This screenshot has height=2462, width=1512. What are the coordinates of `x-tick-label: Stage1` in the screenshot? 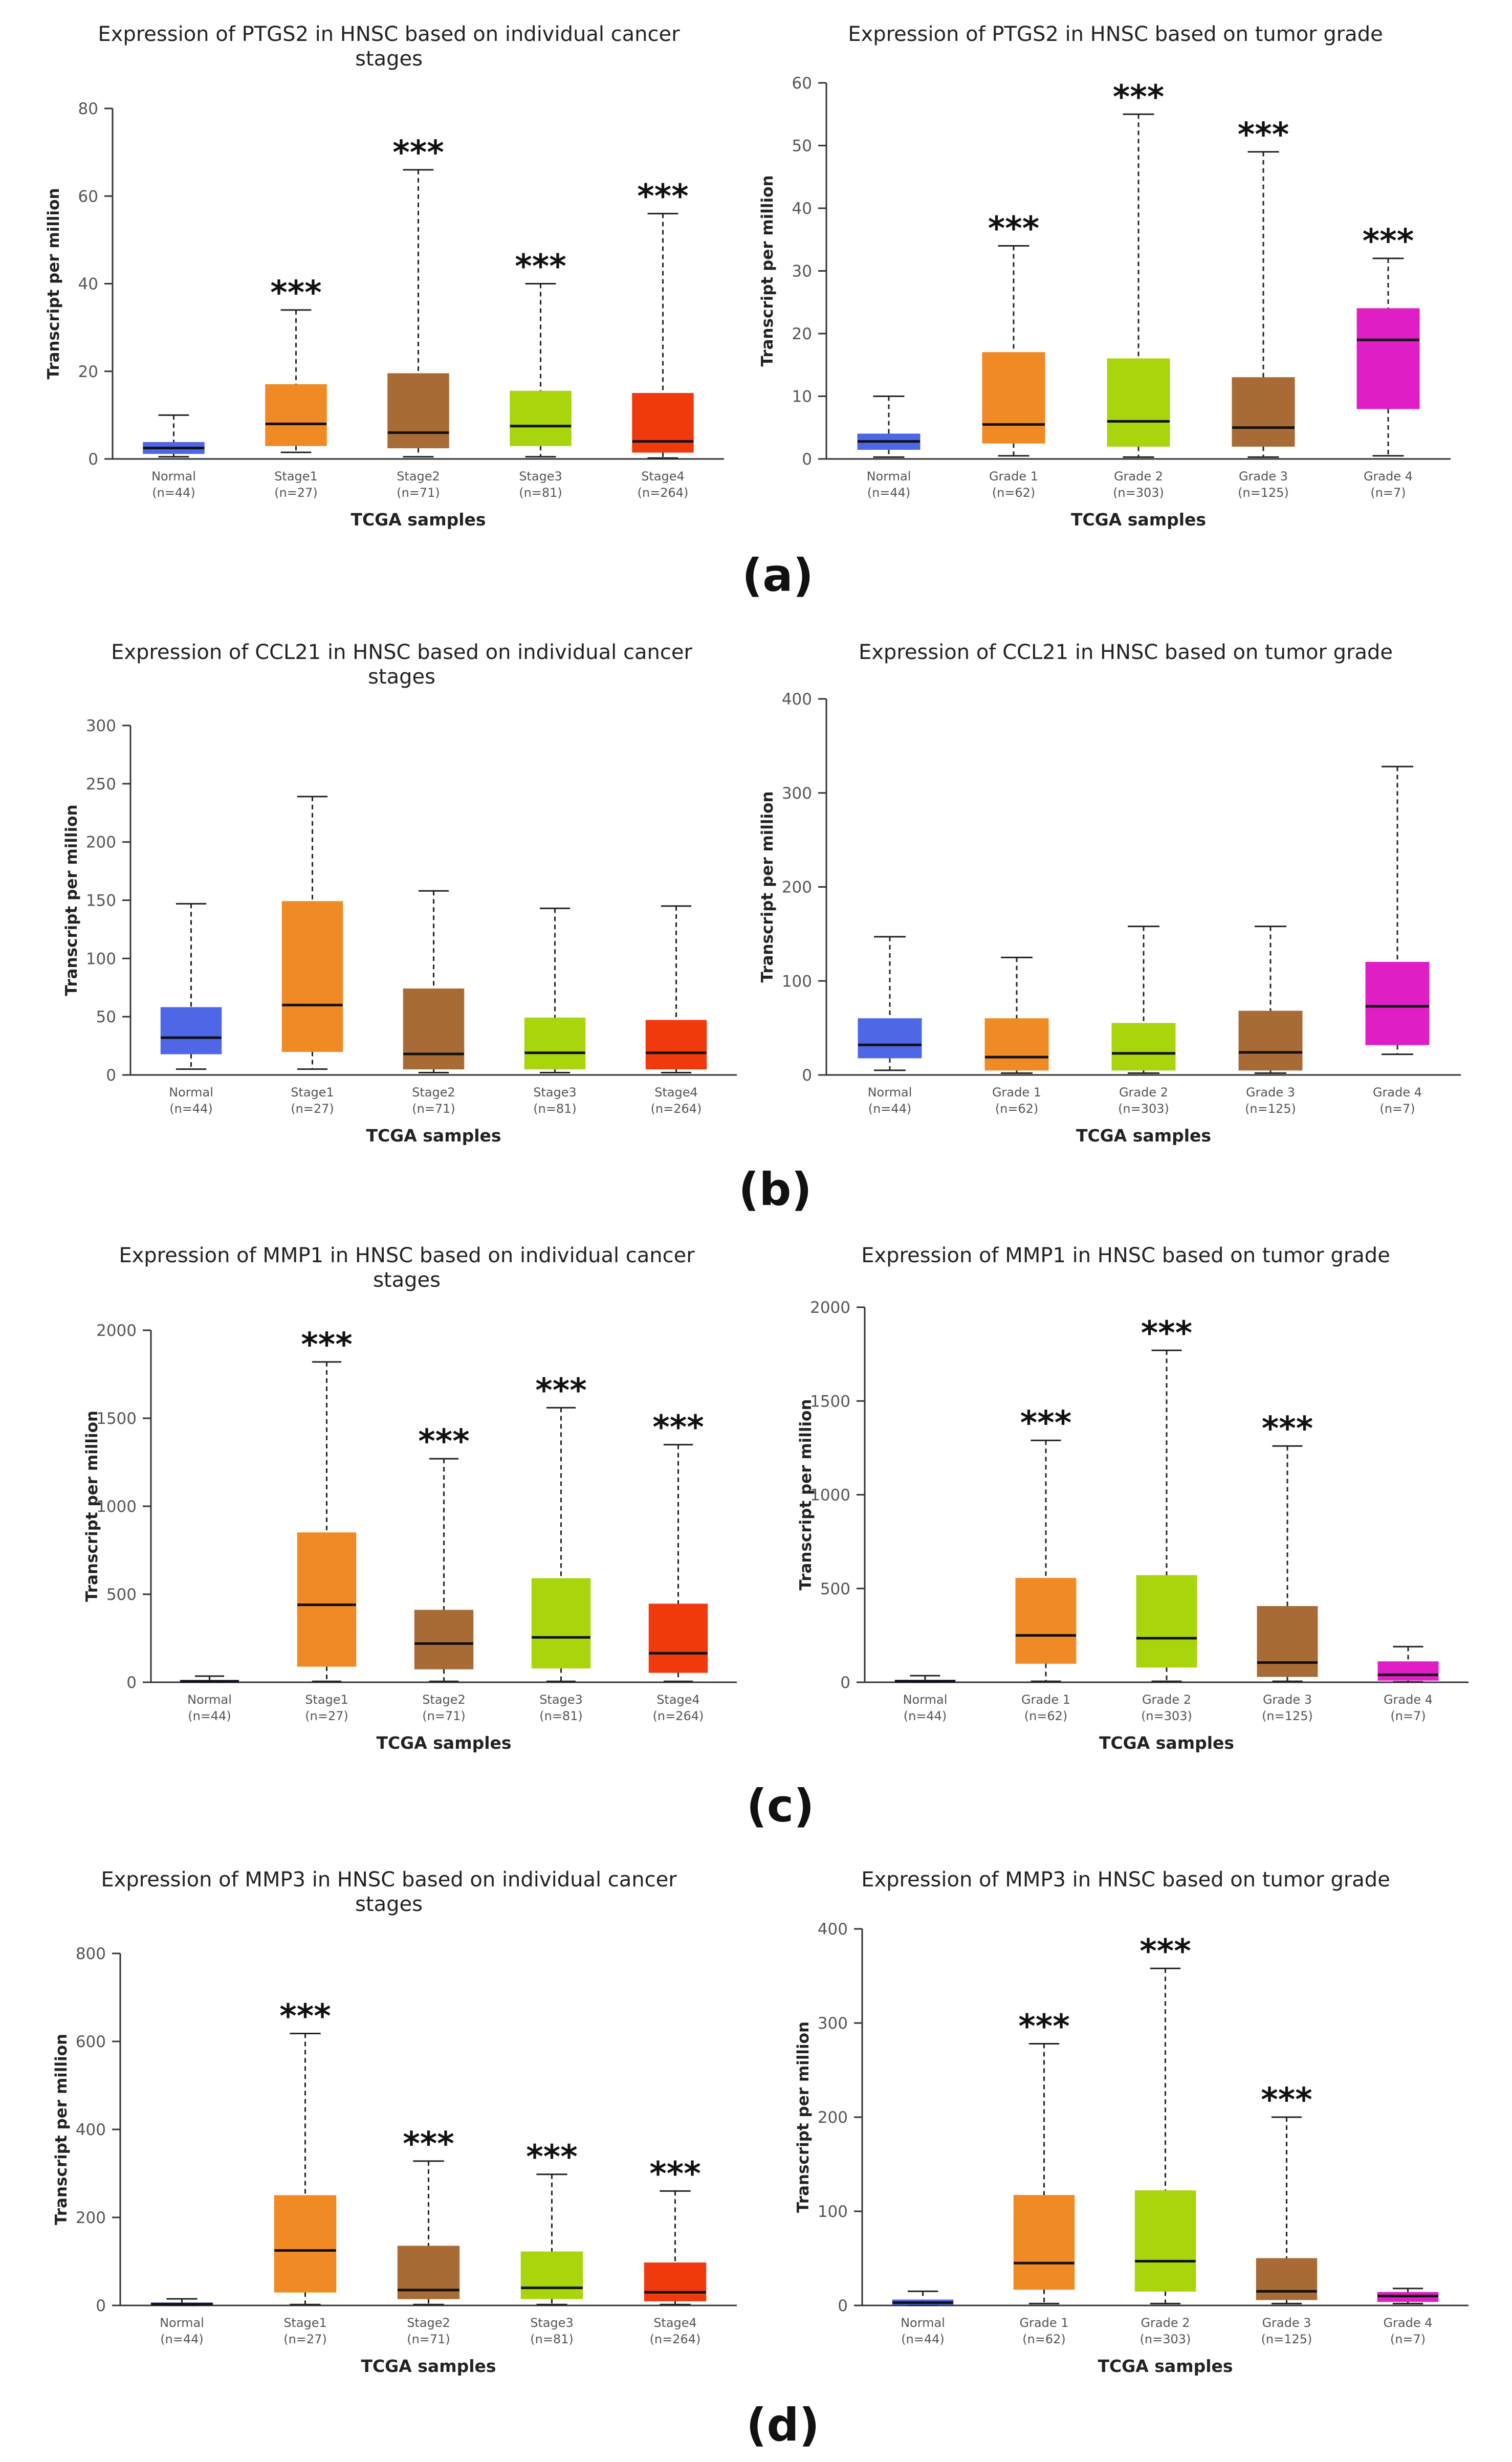 It's located at (326, 1699).